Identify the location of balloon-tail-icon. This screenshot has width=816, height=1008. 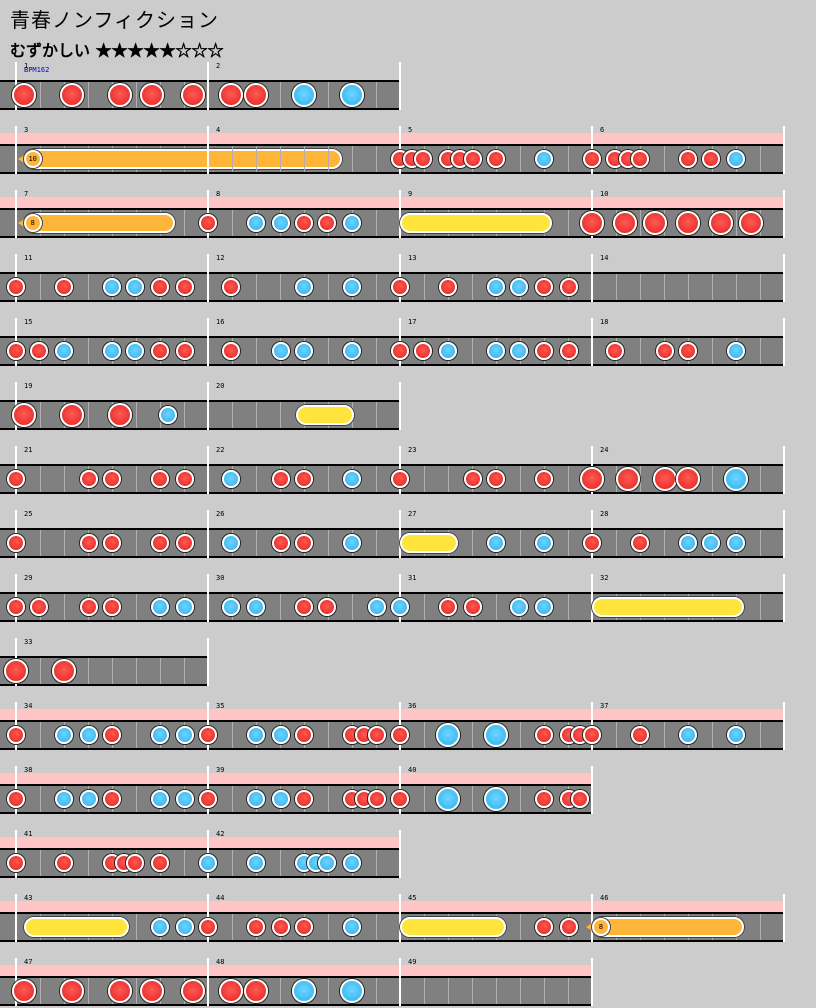
(590, 927).